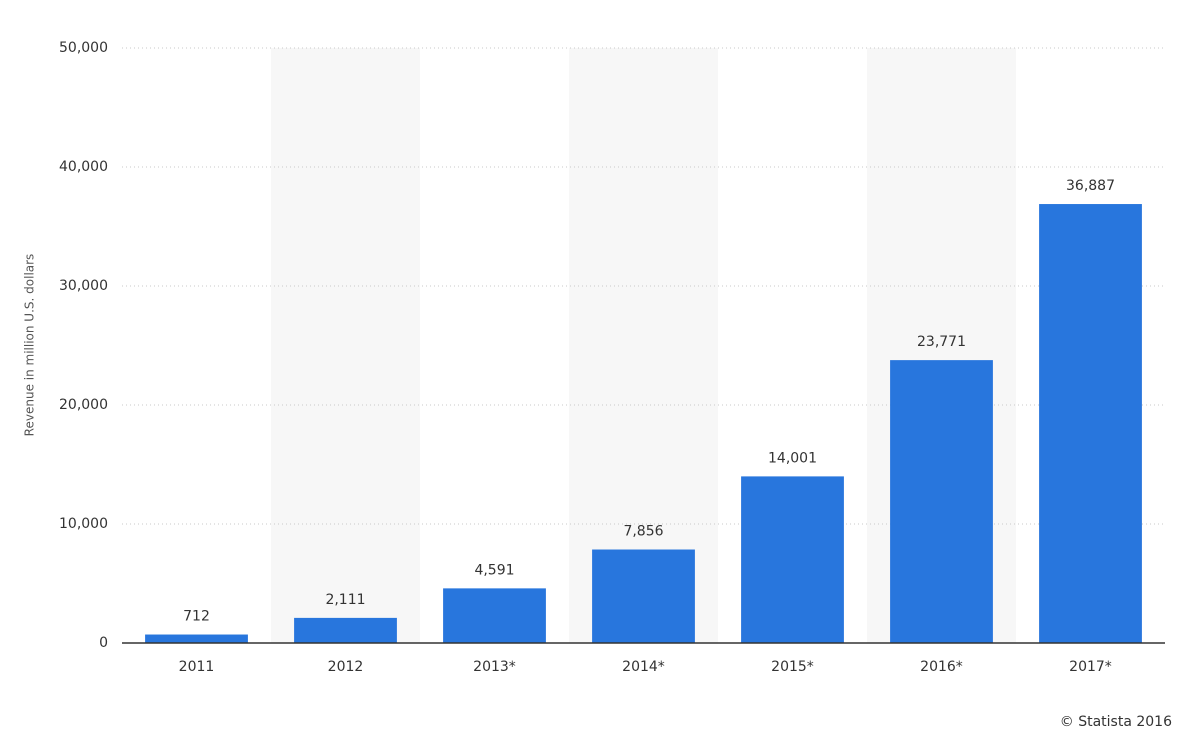  I want to click on y-tick-label: 10,000, so click(83, 524).